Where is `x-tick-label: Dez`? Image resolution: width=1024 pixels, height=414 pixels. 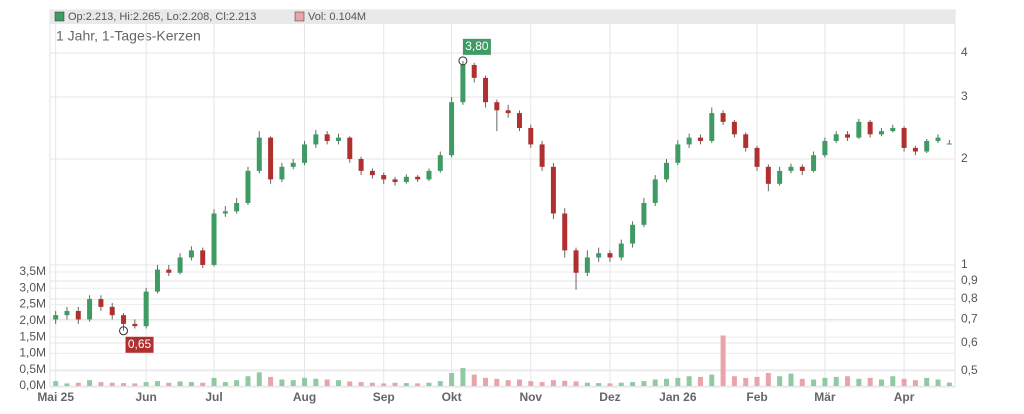 x-tick-label: Dez is located at coordinates (609, 397).